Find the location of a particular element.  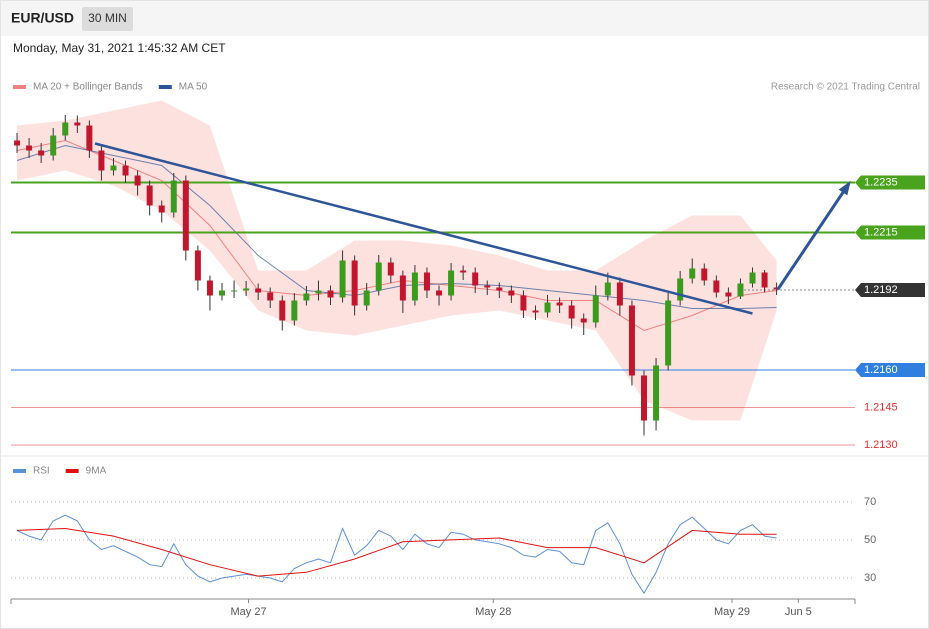

level-label: 1.2130 is located at coordinates (881, 445).